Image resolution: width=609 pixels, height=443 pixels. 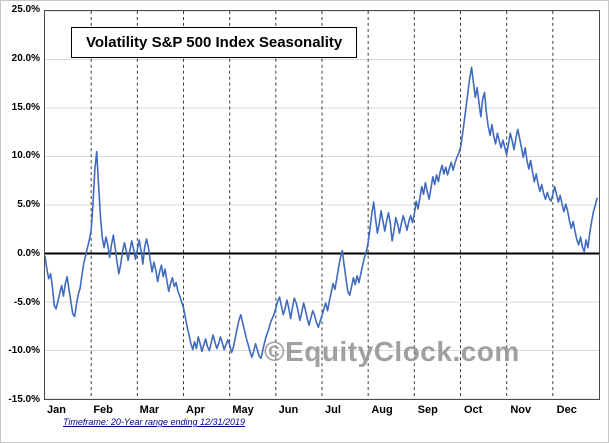 I want to click on chart-title: Volatility S&P 500 Index Seasonality, so click(x=214, y=42).